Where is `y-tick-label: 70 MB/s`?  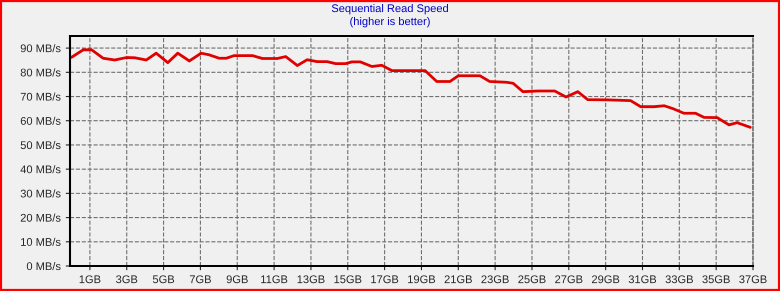 y-tick-label: 70 MB/s is located at coordinates (40, 96).